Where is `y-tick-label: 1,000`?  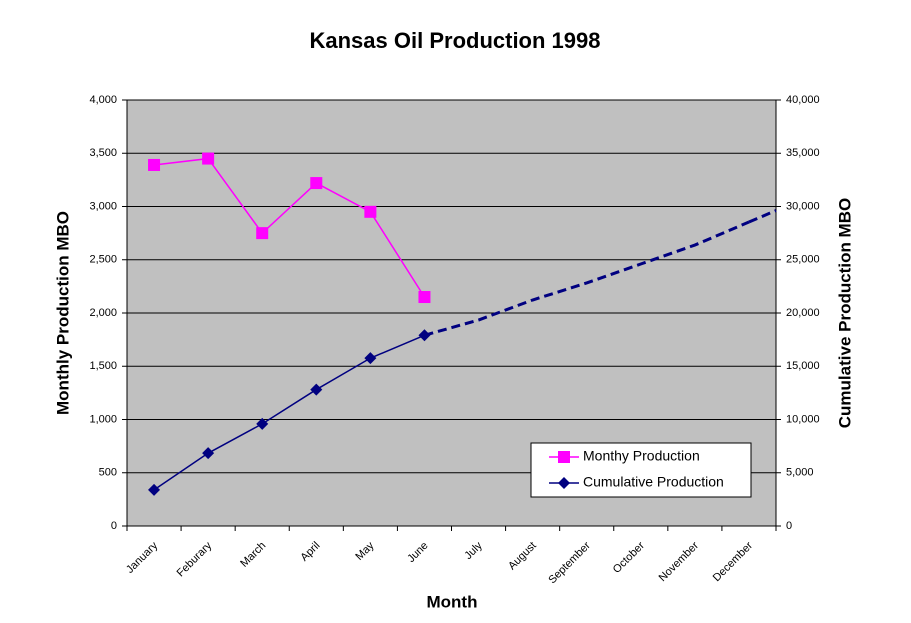 y-tick-label: 1,000 is located at coordinates (103, 419).